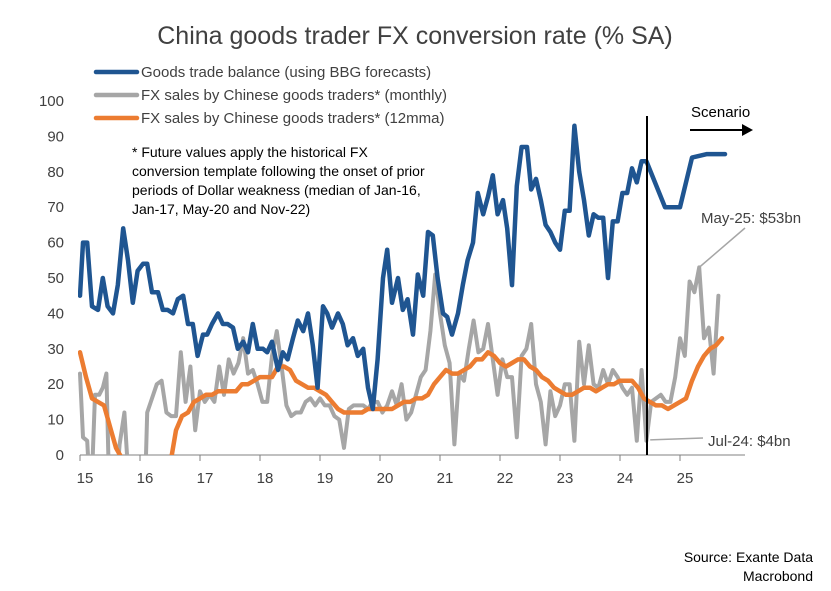 The height and width of the screenshot is (591, 831). What do you see at coordinates (411, 470) in the screenshot?
I see `x-axis: 15 16 17 18 19 20 21 22 23 24 25` at bounding box center [411, 470].